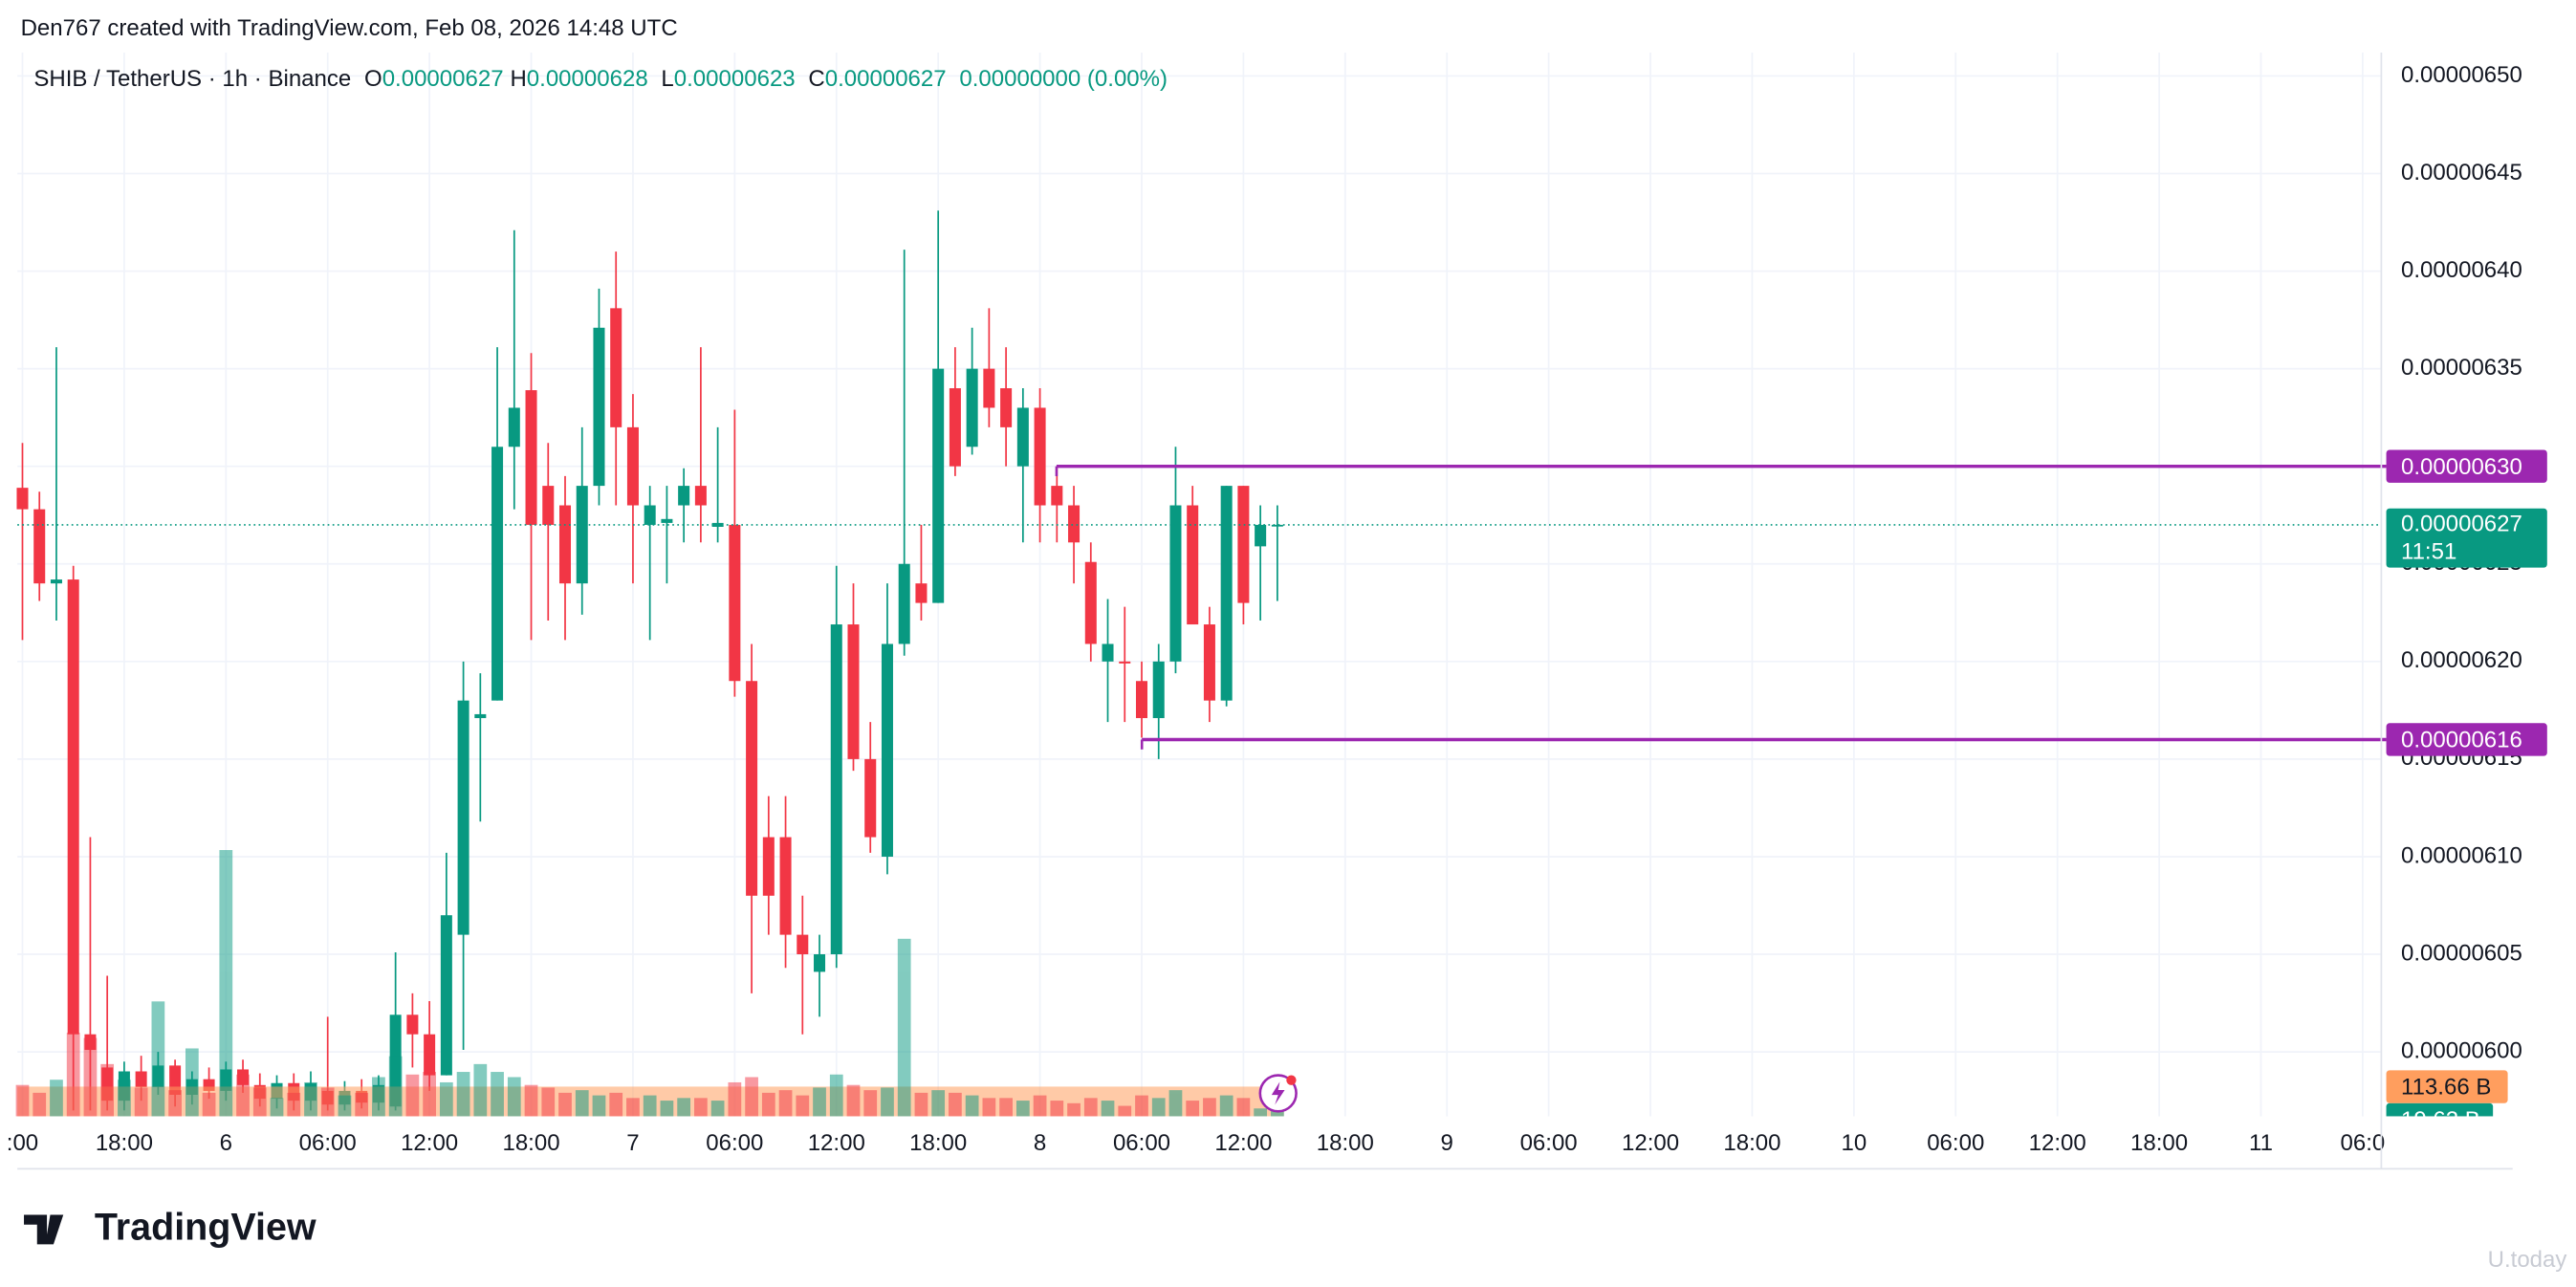 Image resolution: width=2576 pixels, height=1287 pixels. Describe the element at coordinates (1040, 1143) in the screenshot. I see `x-tick-label: 8` at that location.